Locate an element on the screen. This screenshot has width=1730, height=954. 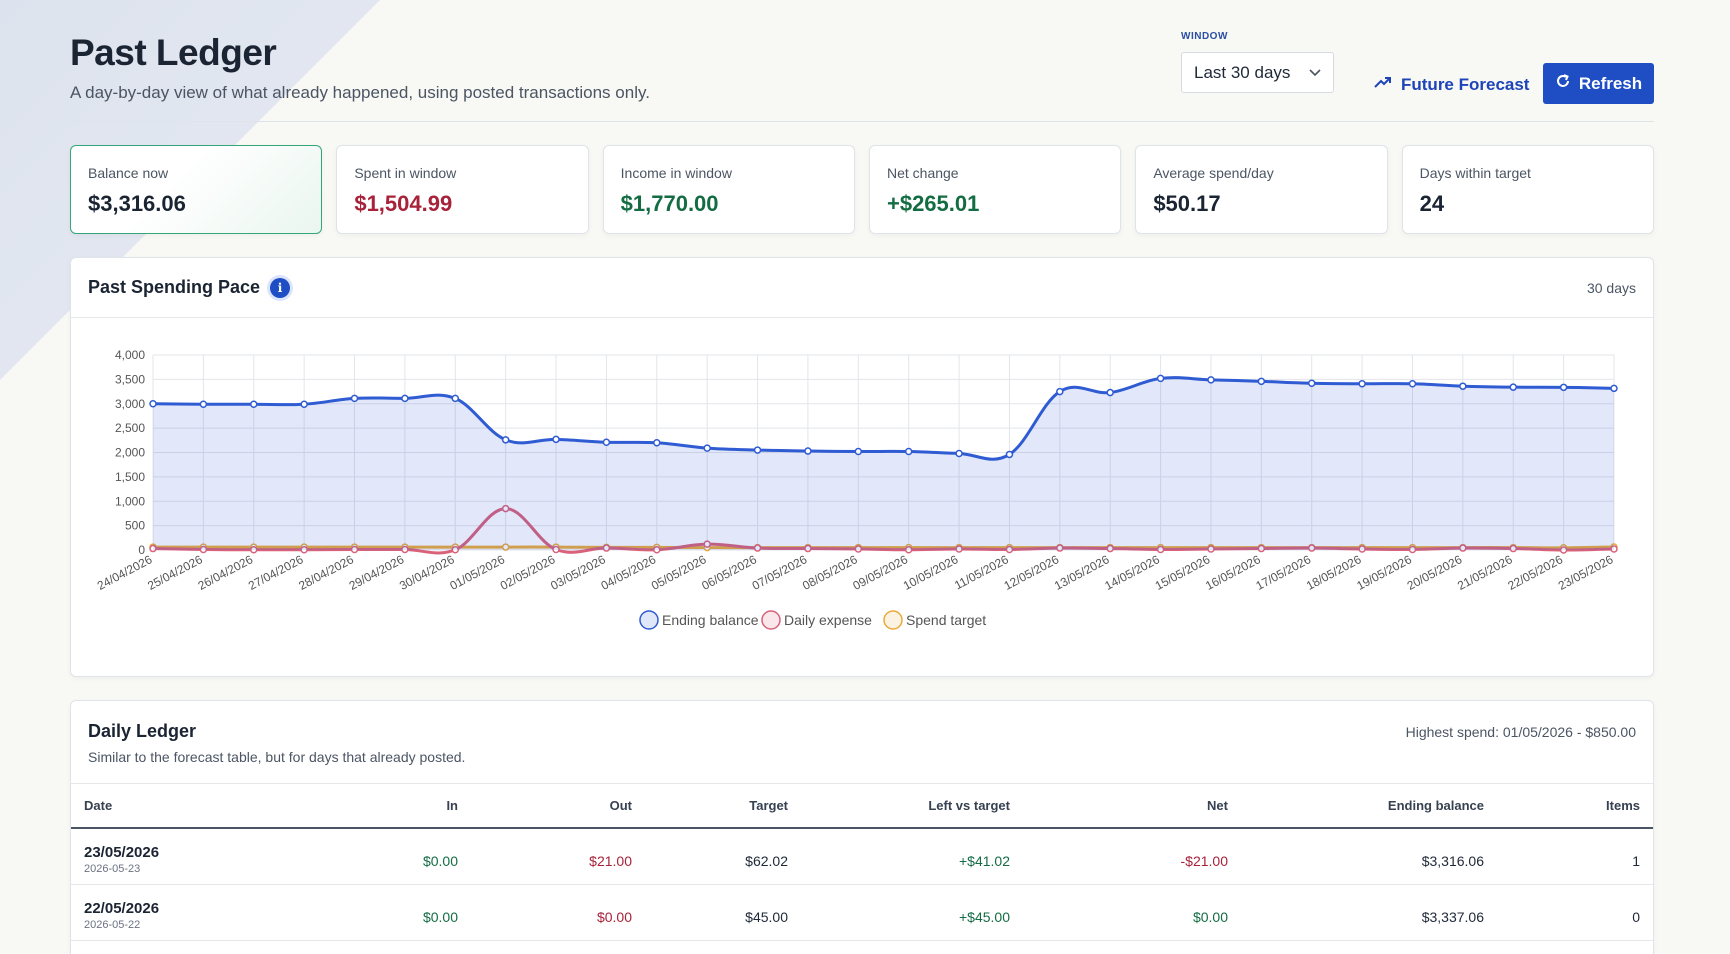
future-forecast-link: Future Forecast is located at coordinates (1451, 84).